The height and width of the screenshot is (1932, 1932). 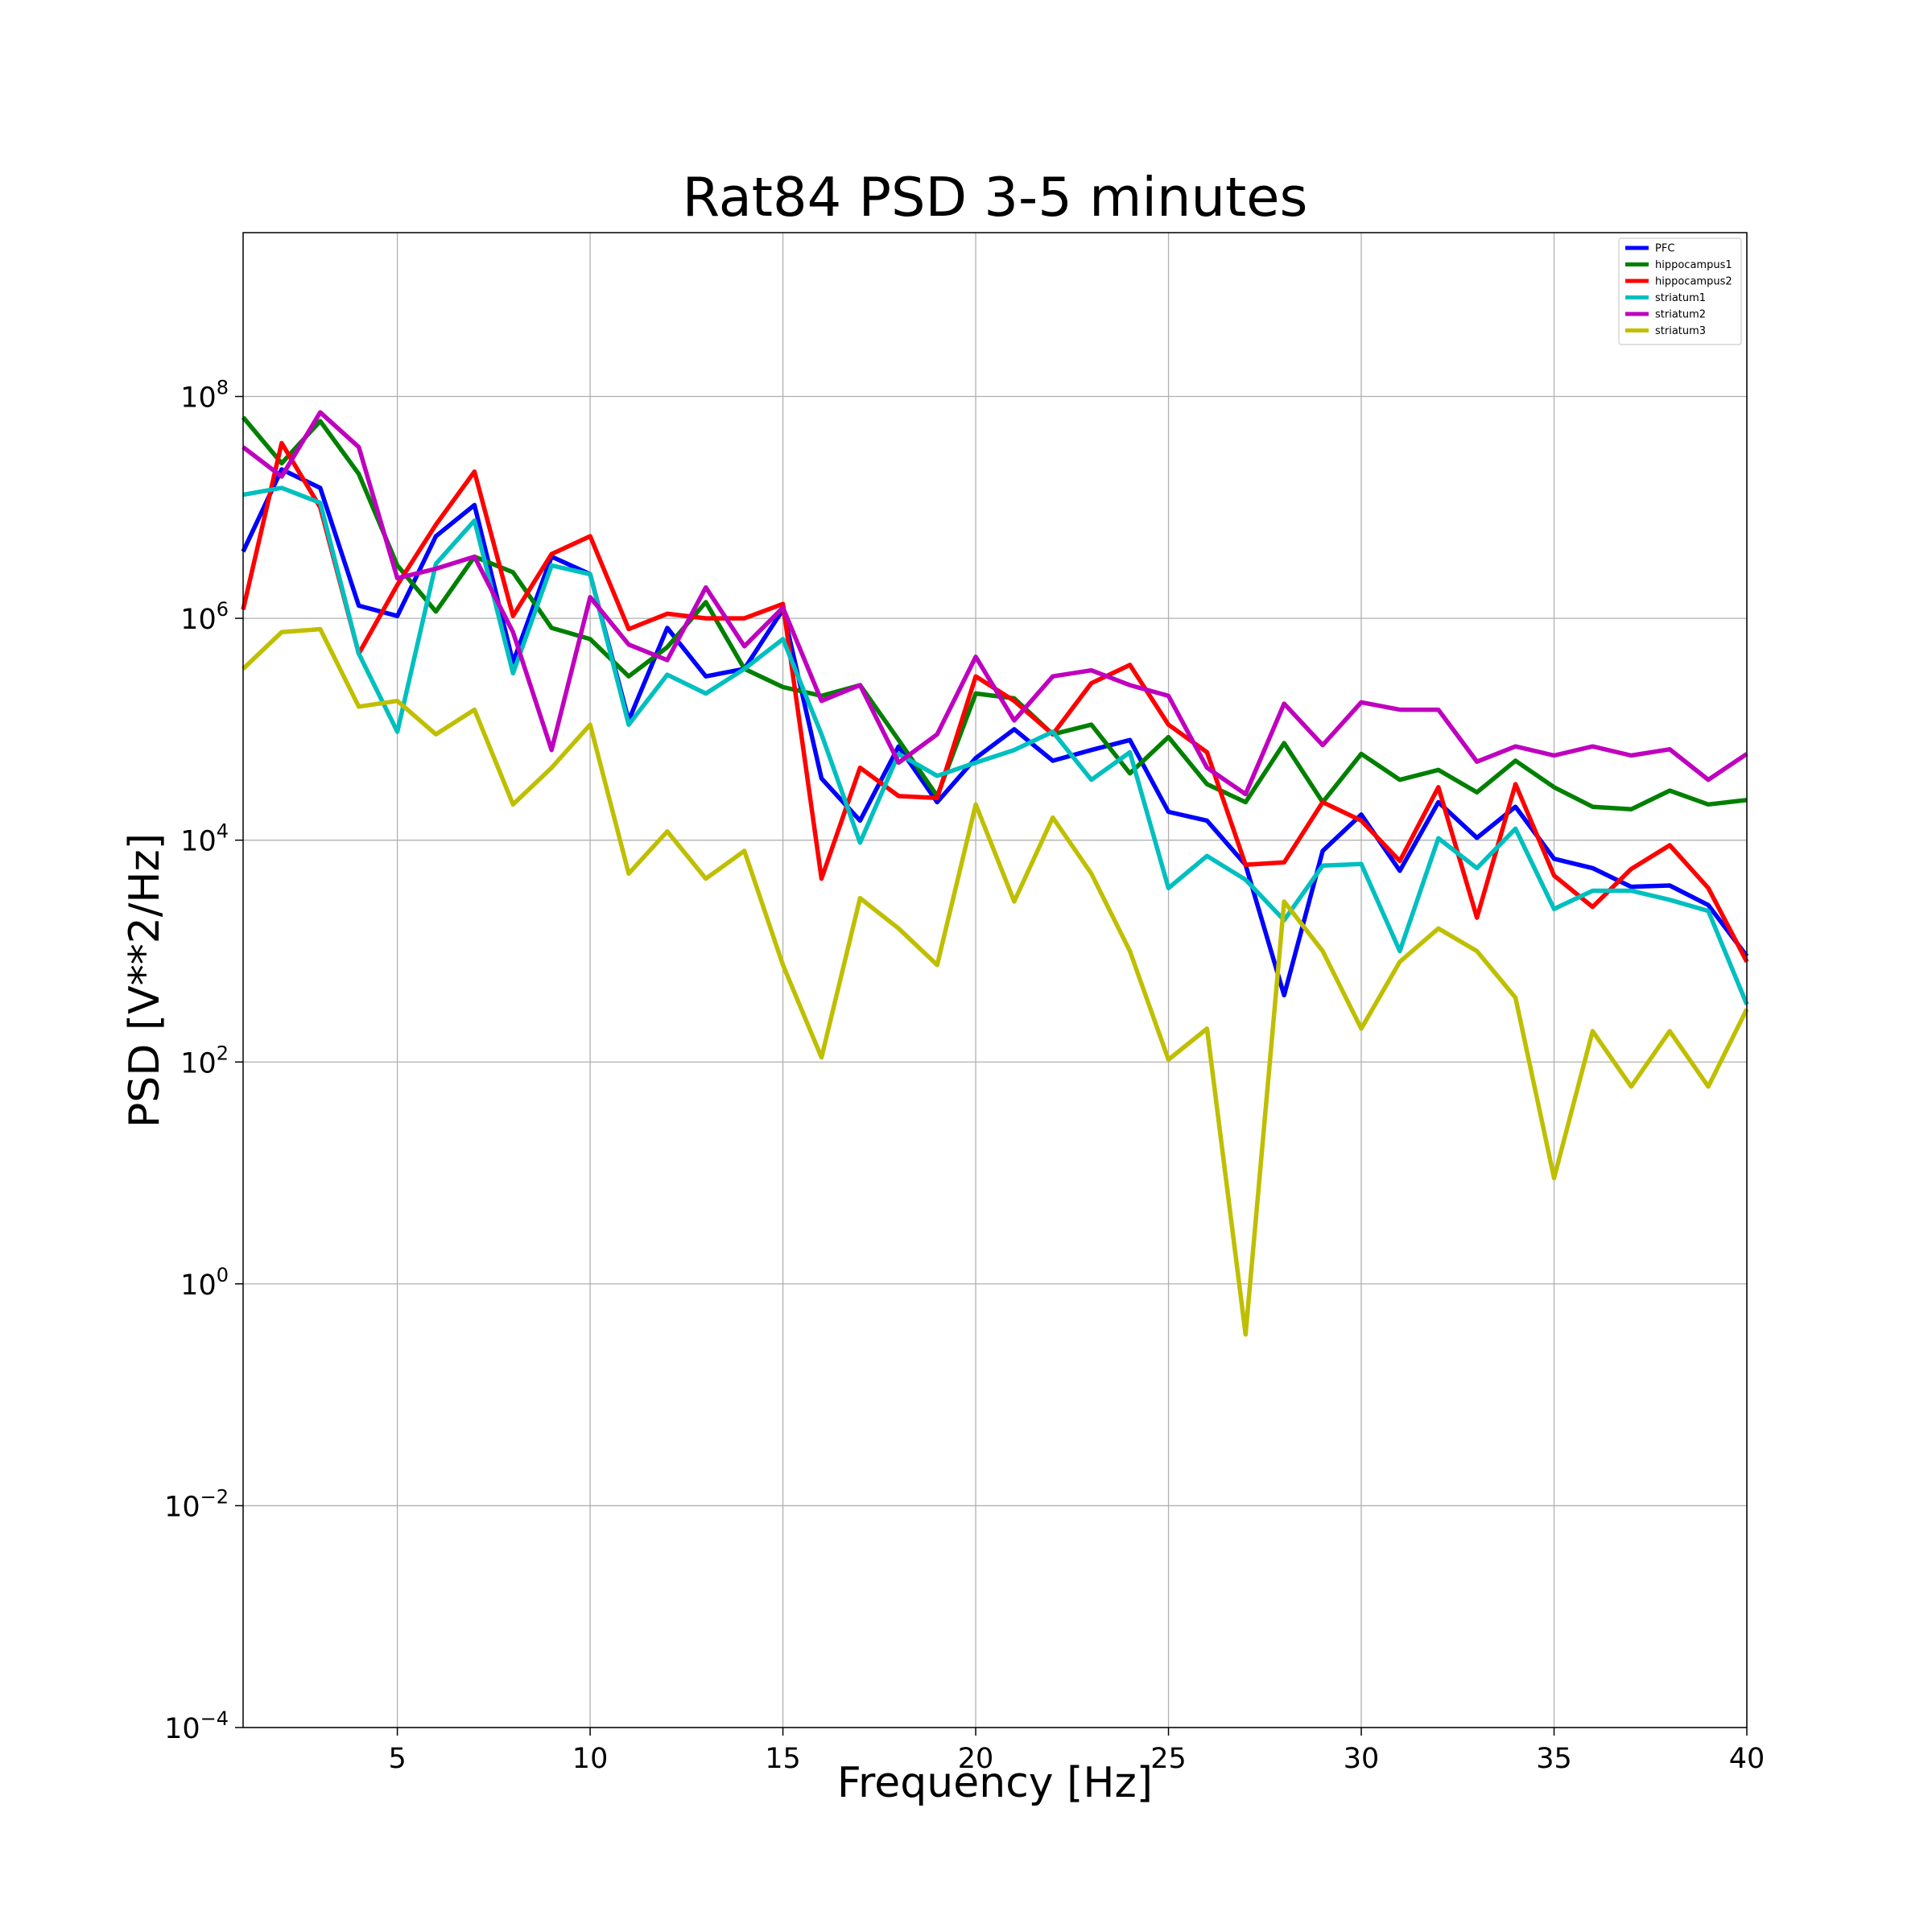 I want to click on y-tick-label: 10⁶, so click(x=204, y=617).